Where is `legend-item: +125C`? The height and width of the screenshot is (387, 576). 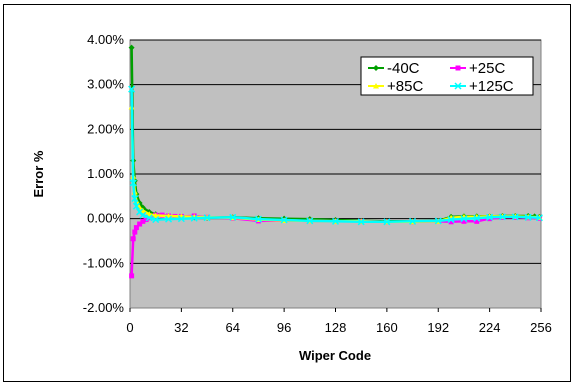 legend-item: +125C is located at coordinates (482, 86).